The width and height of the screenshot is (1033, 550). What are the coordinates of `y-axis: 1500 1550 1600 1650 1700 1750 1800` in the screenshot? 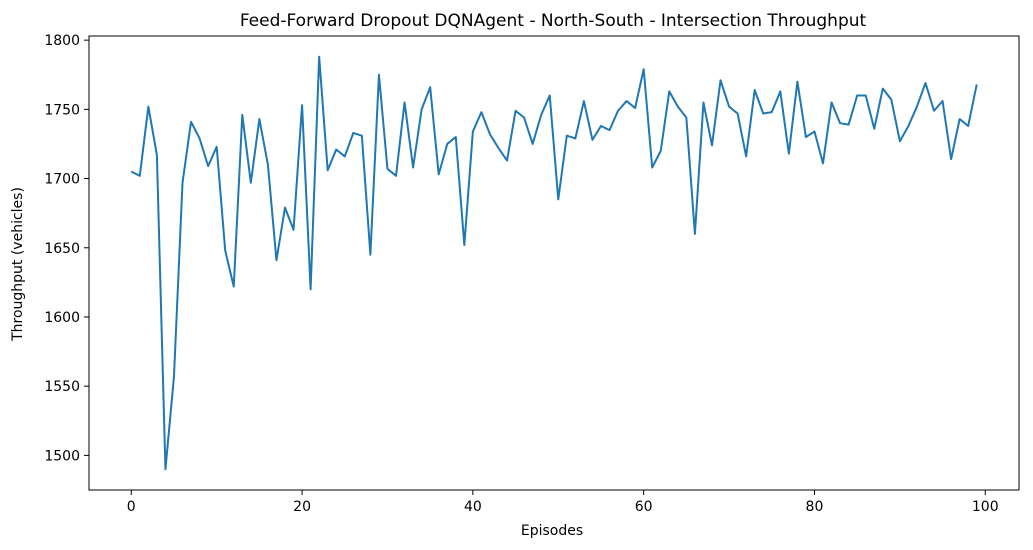 It's located at (66, 248).